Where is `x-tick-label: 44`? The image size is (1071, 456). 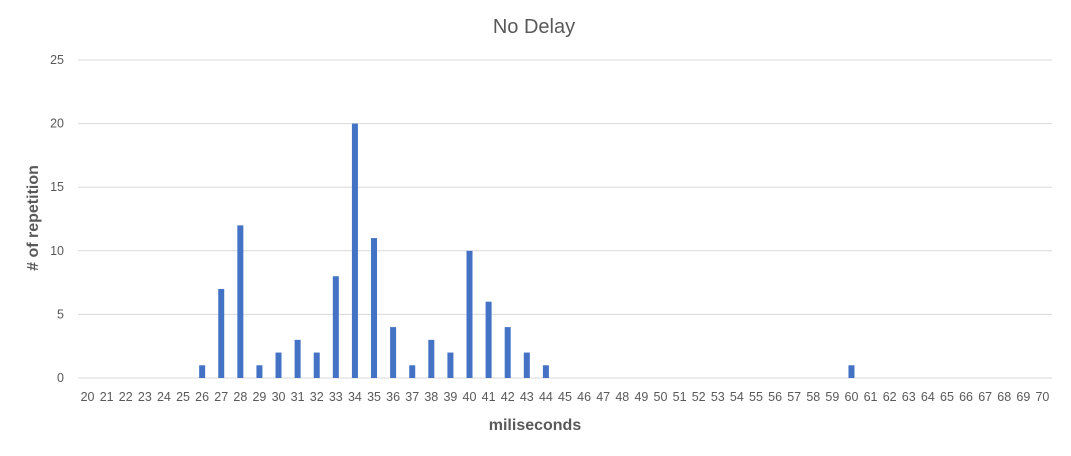 x-tick-label: 44 is located at coordinates (546, 397).